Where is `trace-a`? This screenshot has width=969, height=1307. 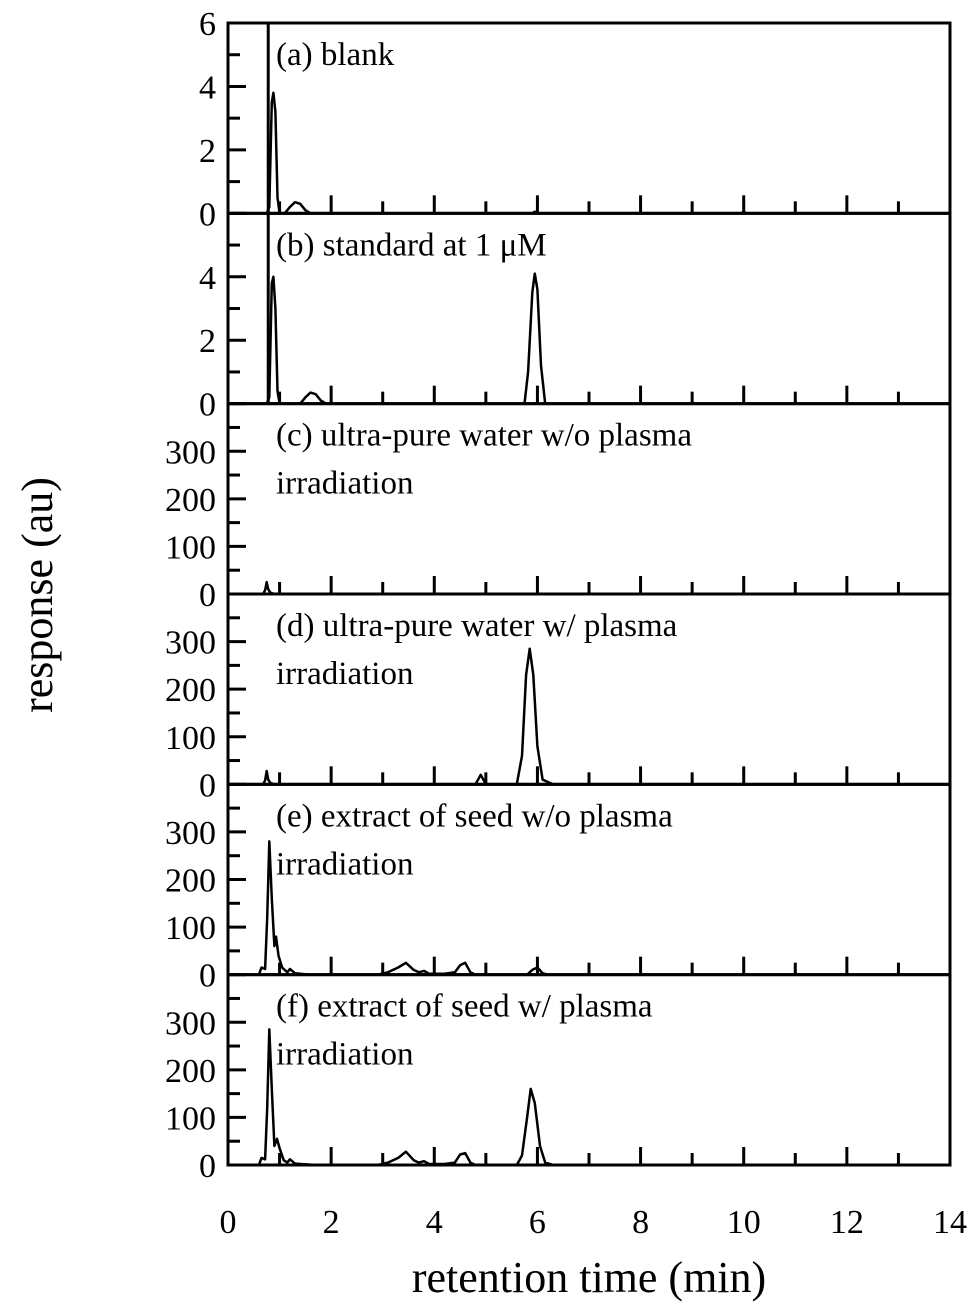 trace-a is located at coordinates (589, 153).